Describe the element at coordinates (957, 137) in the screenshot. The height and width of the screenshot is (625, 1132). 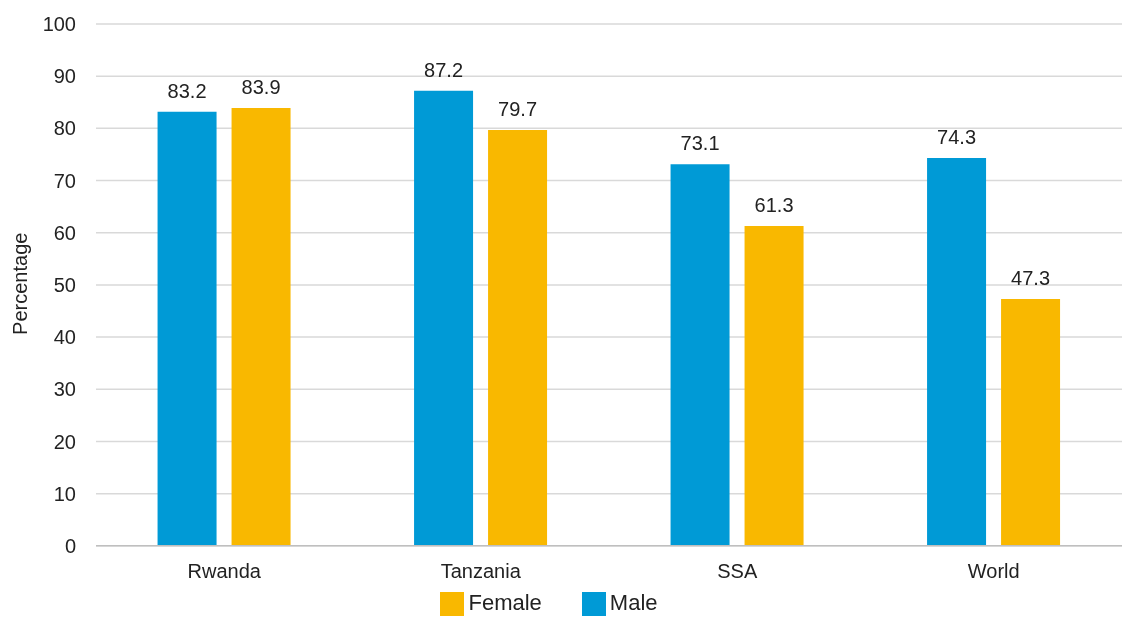
I see `data-label: 74.3` at that location.